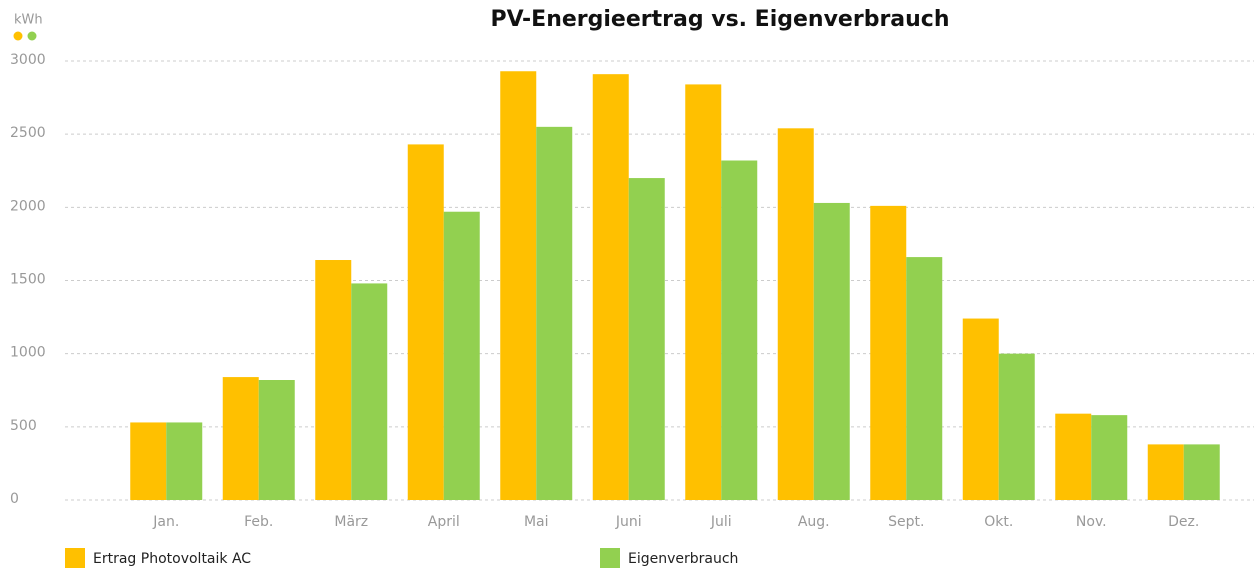  Describe the element at coordinates (814, 522) in the screenshot. I see `x-tick-label: Aug.` at that location.